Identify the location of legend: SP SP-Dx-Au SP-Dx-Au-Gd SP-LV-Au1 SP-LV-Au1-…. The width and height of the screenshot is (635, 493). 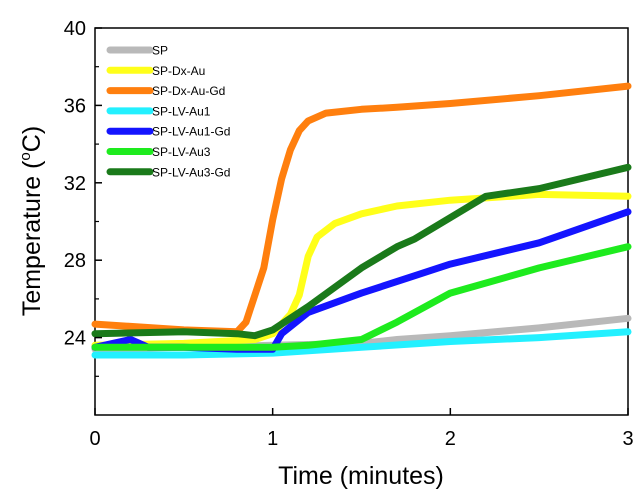
(168, 111).